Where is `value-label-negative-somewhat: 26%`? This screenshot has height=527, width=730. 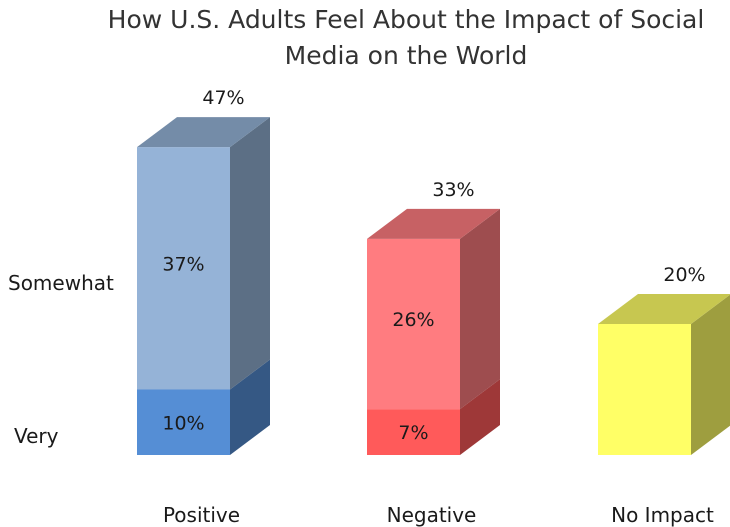 value-label-negative-somewhat: 26% is located at coordinates (413, 320).